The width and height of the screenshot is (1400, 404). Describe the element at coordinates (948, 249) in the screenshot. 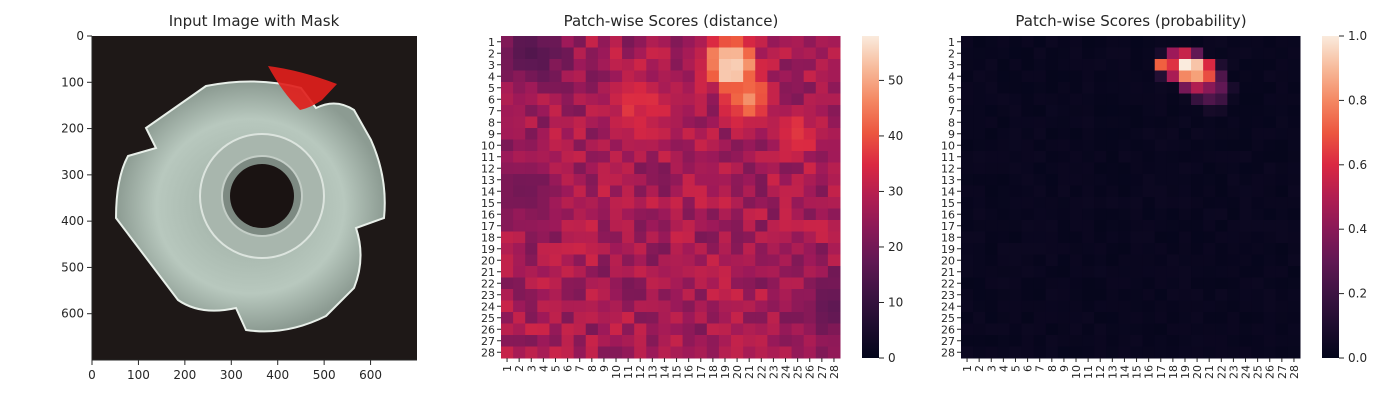

I see `row-tick-label: 19` at that location.